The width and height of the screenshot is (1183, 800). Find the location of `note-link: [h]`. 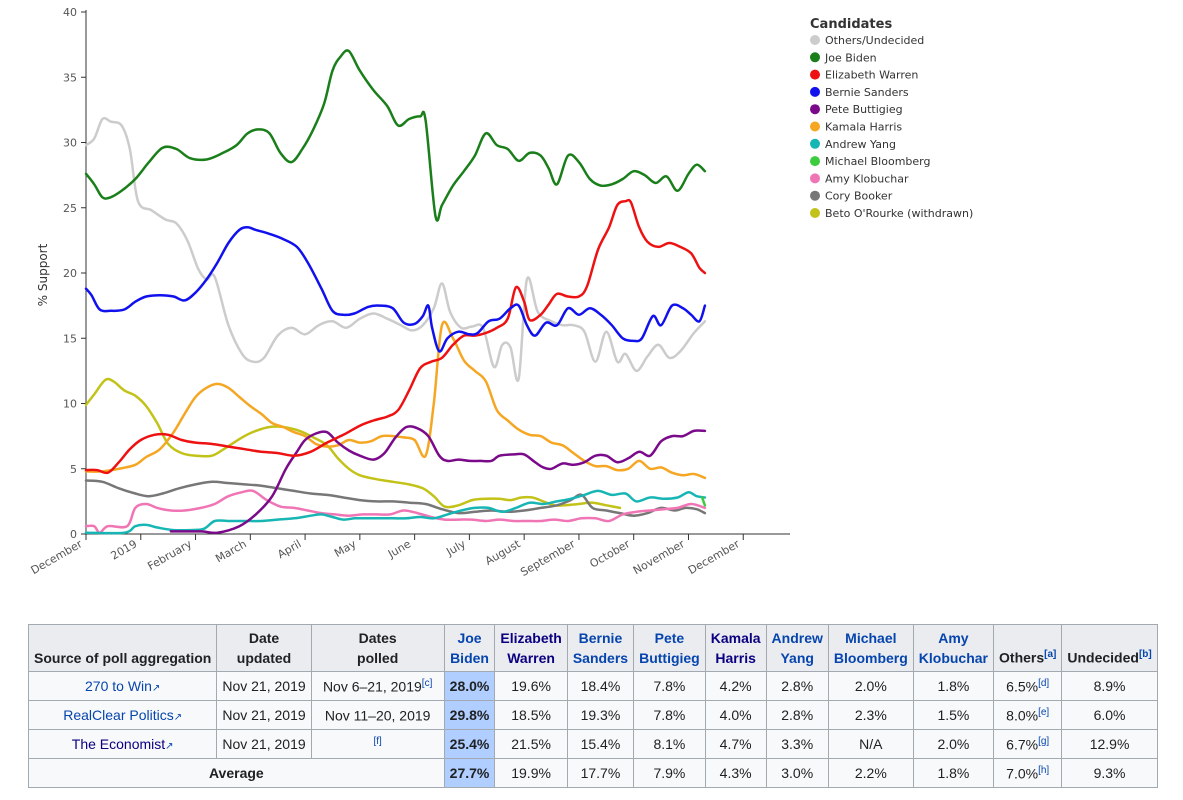

note-link: [h] is located at coordinates (1044, 770).